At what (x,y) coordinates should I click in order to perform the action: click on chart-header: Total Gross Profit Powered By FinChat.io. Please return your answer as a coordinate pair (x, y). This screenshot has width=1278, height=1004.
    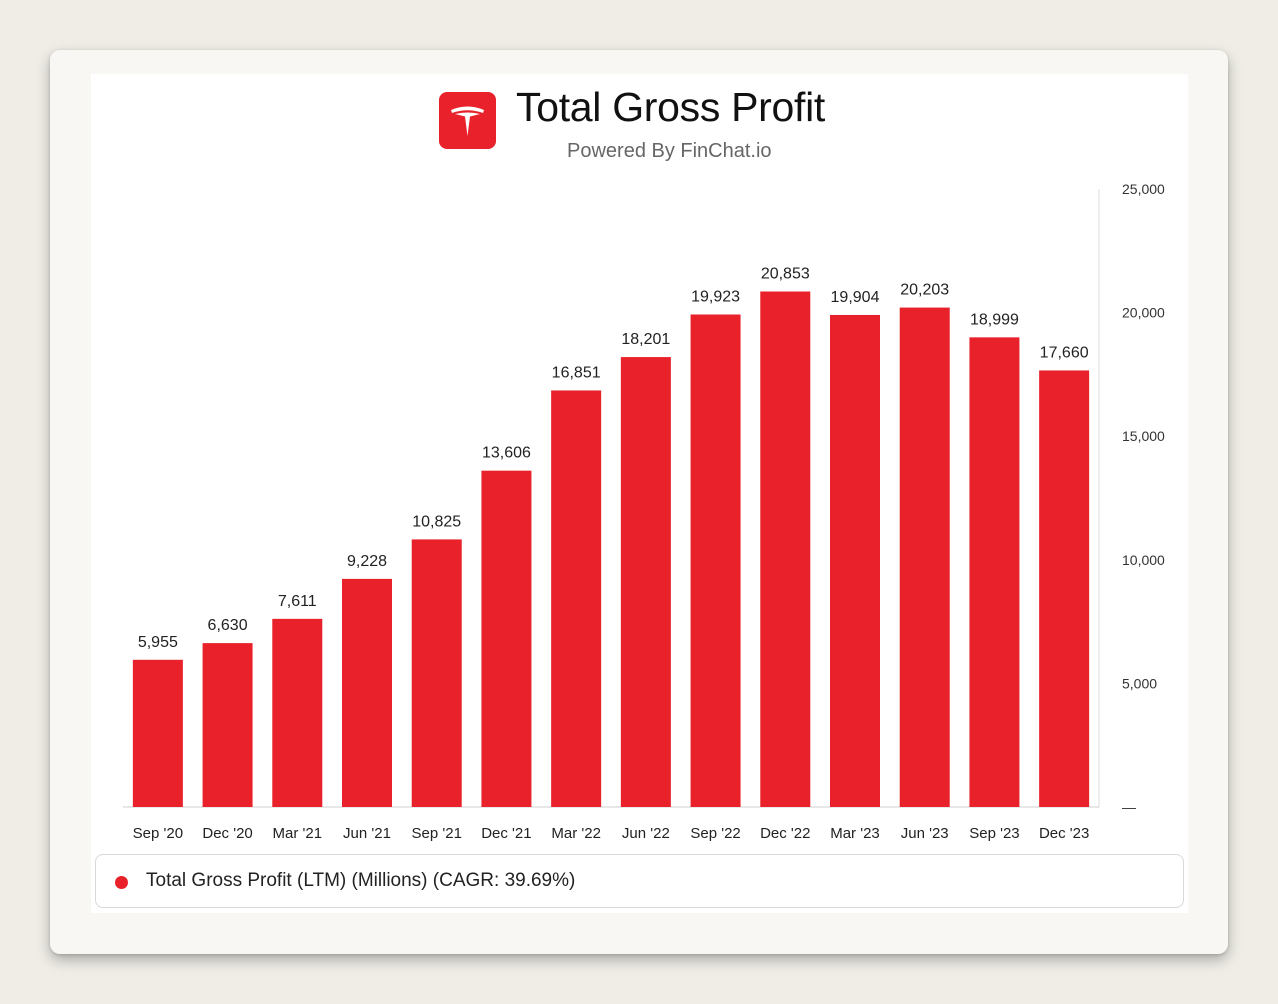
    Looking at the image, I should click on (639, 124).